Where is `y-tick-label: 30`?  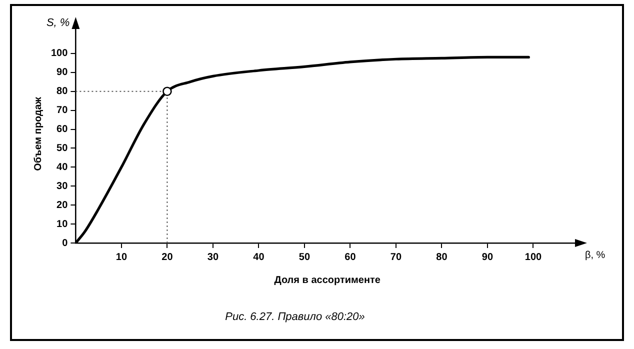 y-tick-label: 30 is located at coordinates (62, 186).